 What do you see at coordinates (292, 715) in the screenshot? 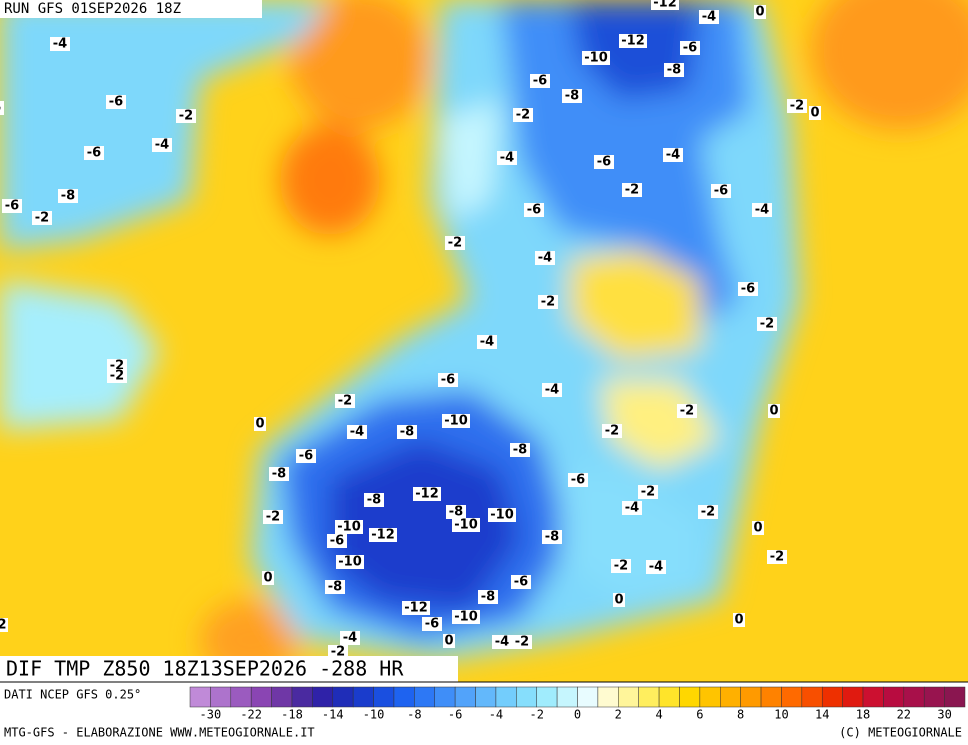
I see `colorbar-tick-label: -18` at bounding box center [292, 715].